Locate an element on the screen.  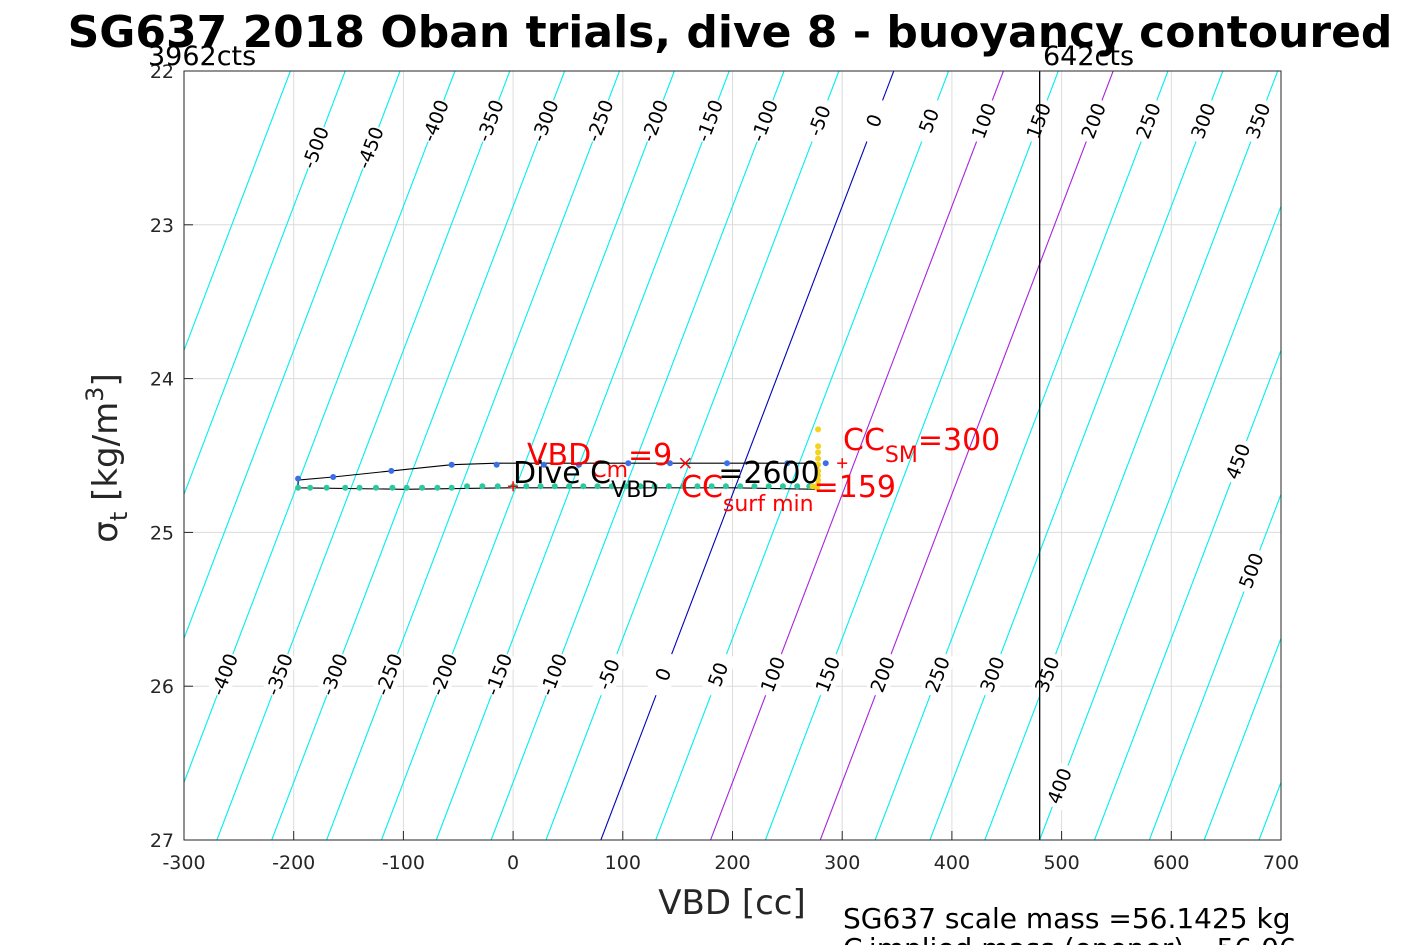
x-tick-label: -200 is located at coordinates (293, 863).